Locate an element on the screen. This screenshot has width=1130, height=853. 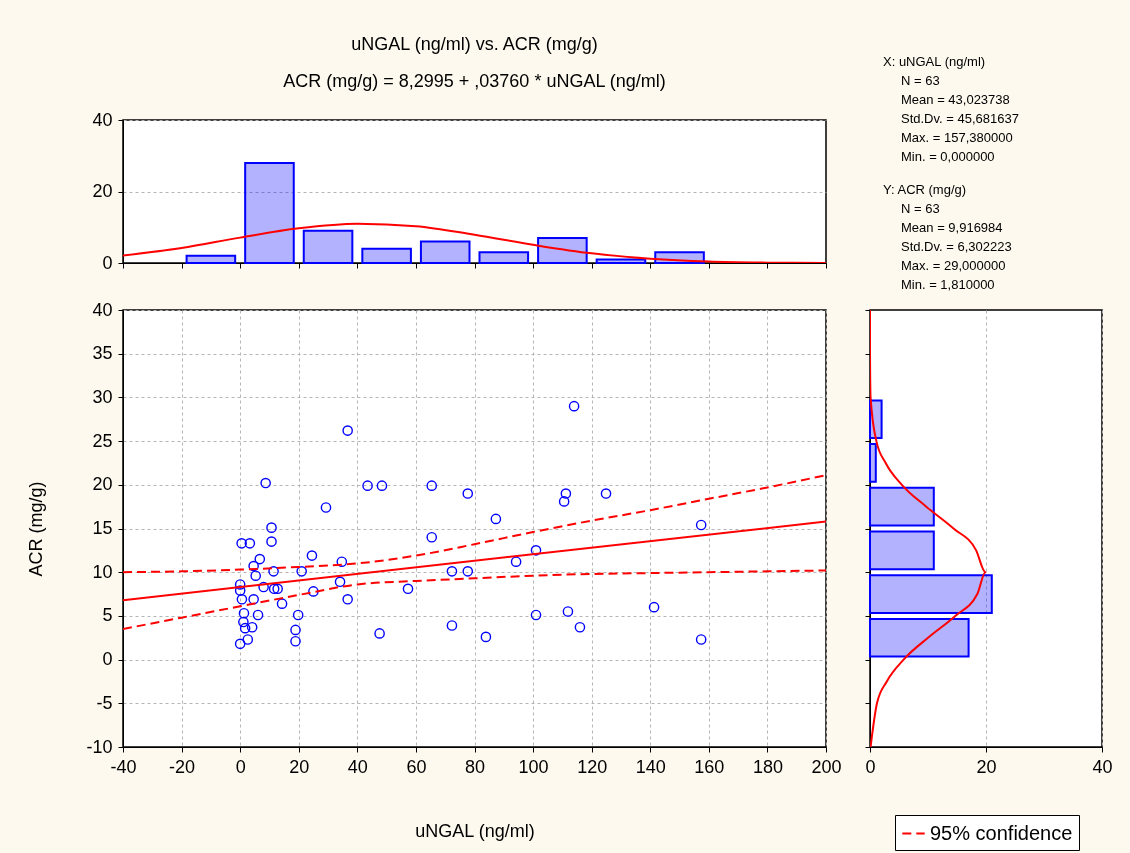
text: Y: ACR (mg/g) is located at coordinates (925, 189).